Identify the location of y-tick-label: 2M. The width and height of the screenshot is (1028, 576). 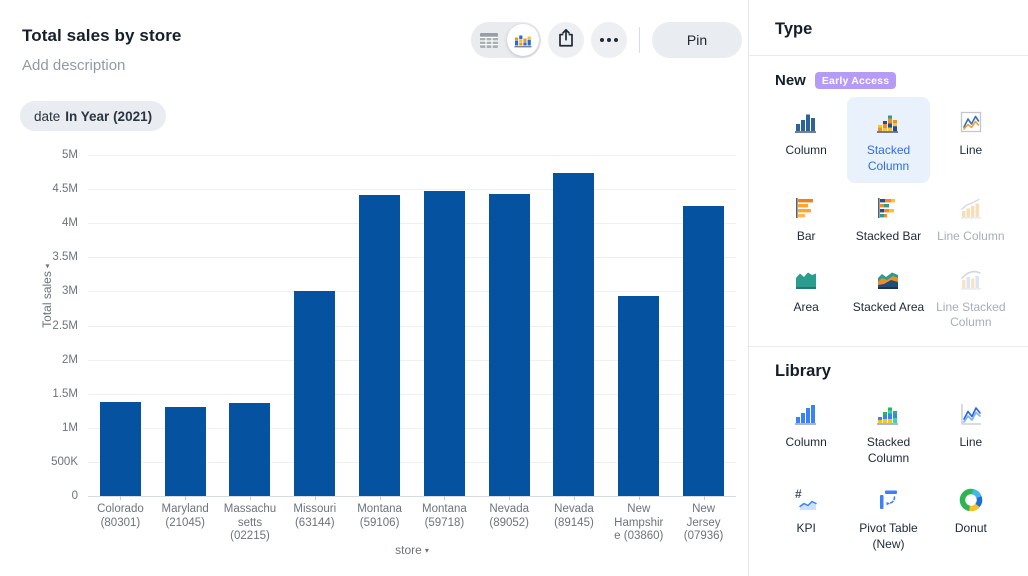
(70, 359).